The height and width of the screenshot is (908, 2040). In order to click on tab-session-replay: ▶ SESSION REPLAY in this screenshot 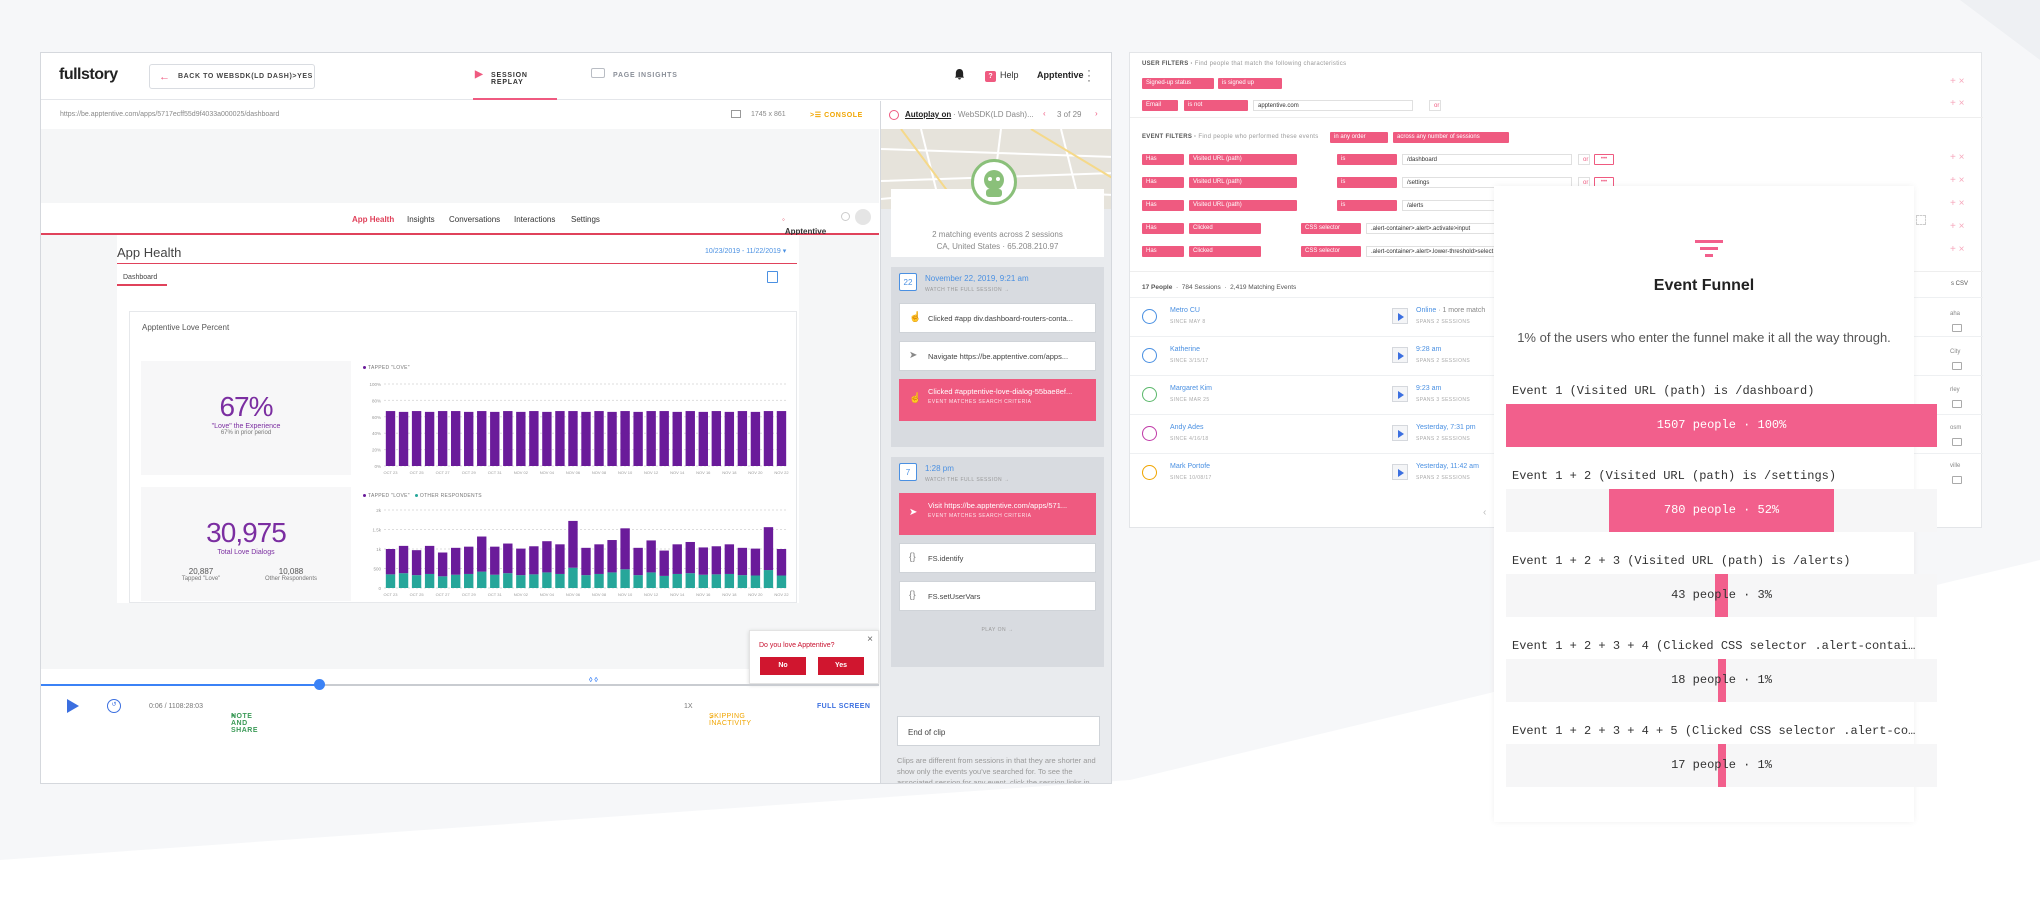, I will do `click(515, 76)`.